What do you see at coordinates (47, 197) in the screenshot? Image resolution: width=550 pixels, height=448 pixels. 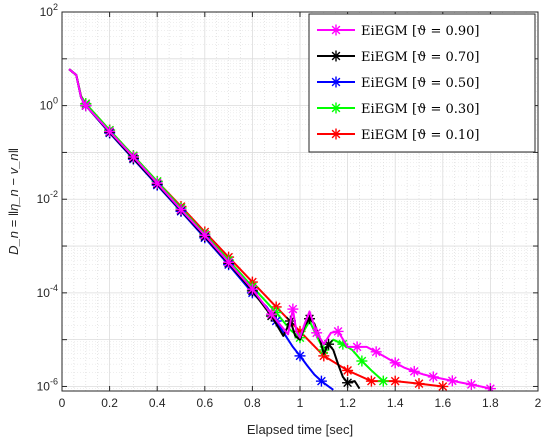 I see `y-tick-label: 10⁻²` at bounding box center [47, 197].